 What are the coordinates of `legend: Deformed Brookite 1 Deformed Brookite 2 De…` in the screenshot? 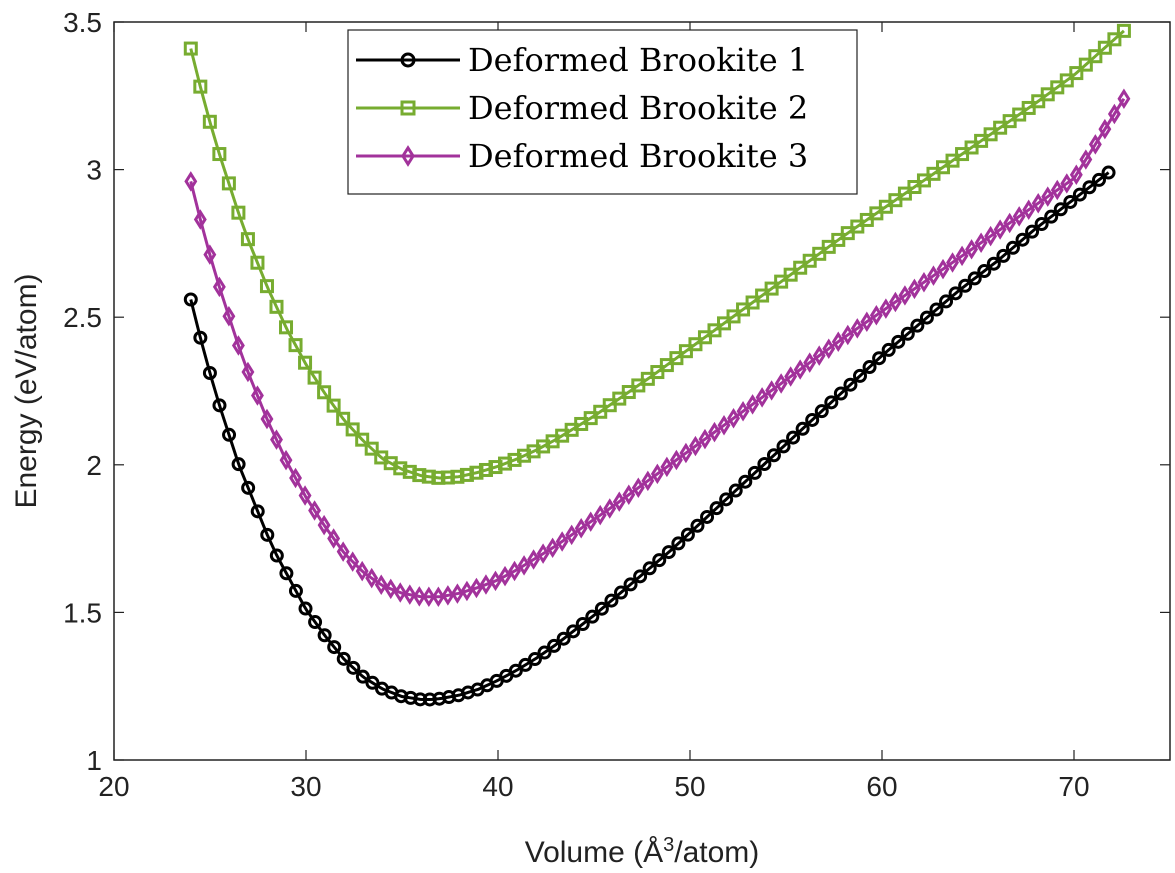 It's located at (602, 112).